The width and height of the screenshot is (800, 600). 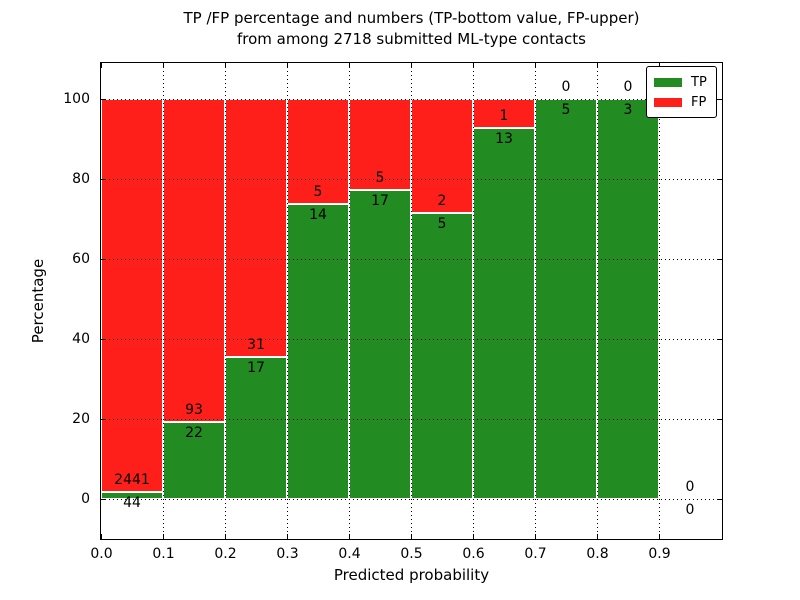 I want to click on y-tick-label: 20, so click(x=81, y=418).